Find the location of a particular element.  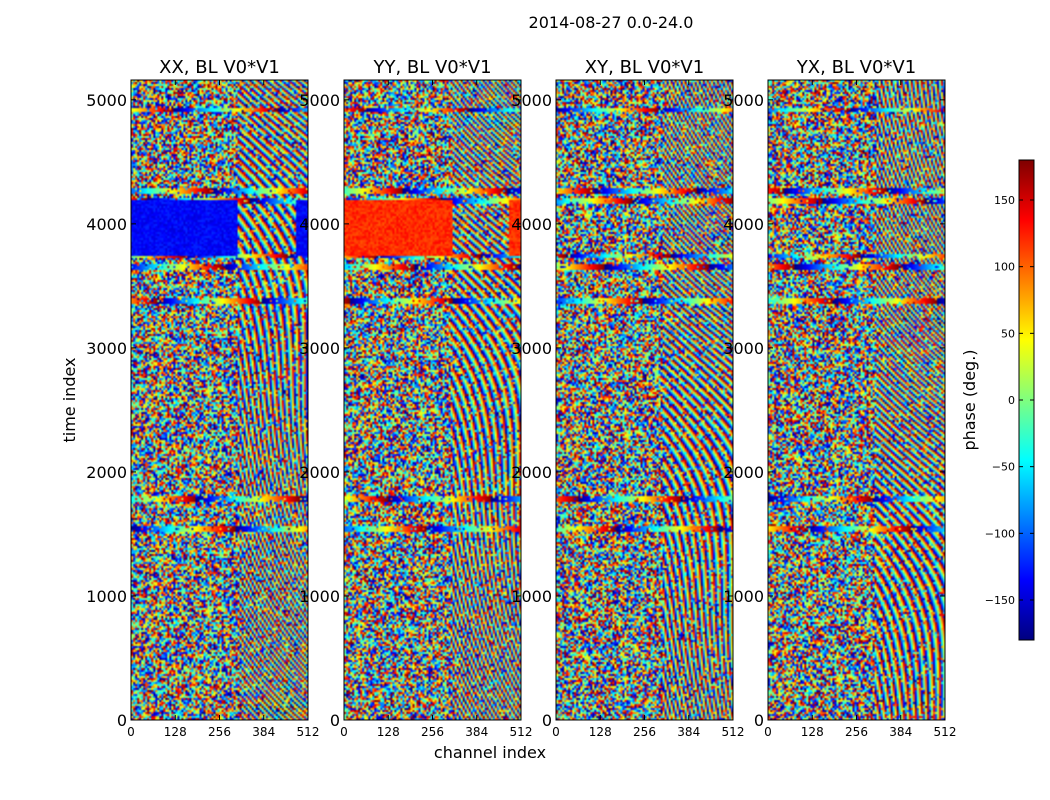

panel-title: YX, BL V0*V1 is located at coordinates (856, 67).